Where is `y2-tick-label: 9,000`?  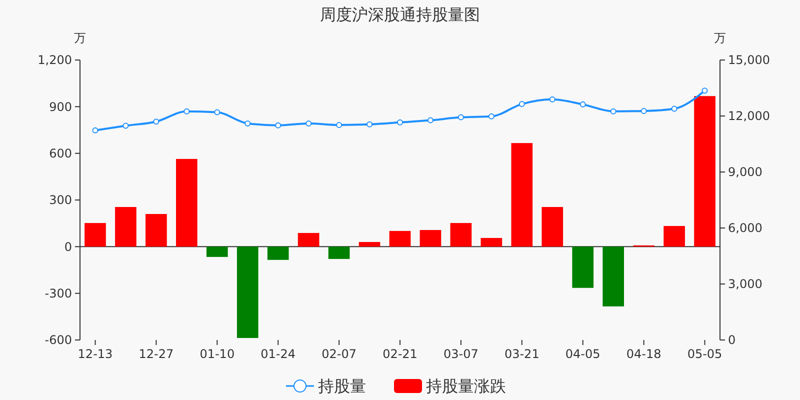 y2-tick-label: 9,000 is located at coordinates (745, 172).